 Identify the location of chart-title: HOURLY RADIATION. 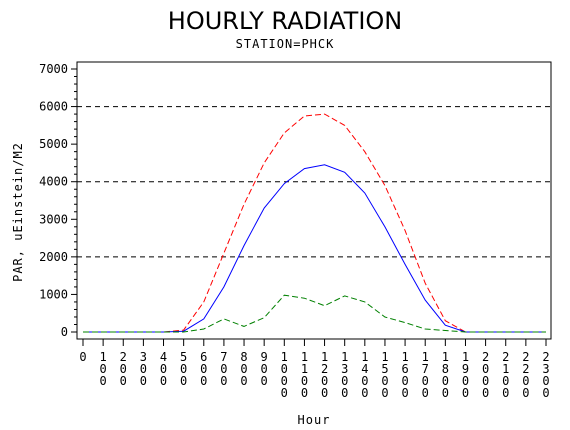
(285, 21).